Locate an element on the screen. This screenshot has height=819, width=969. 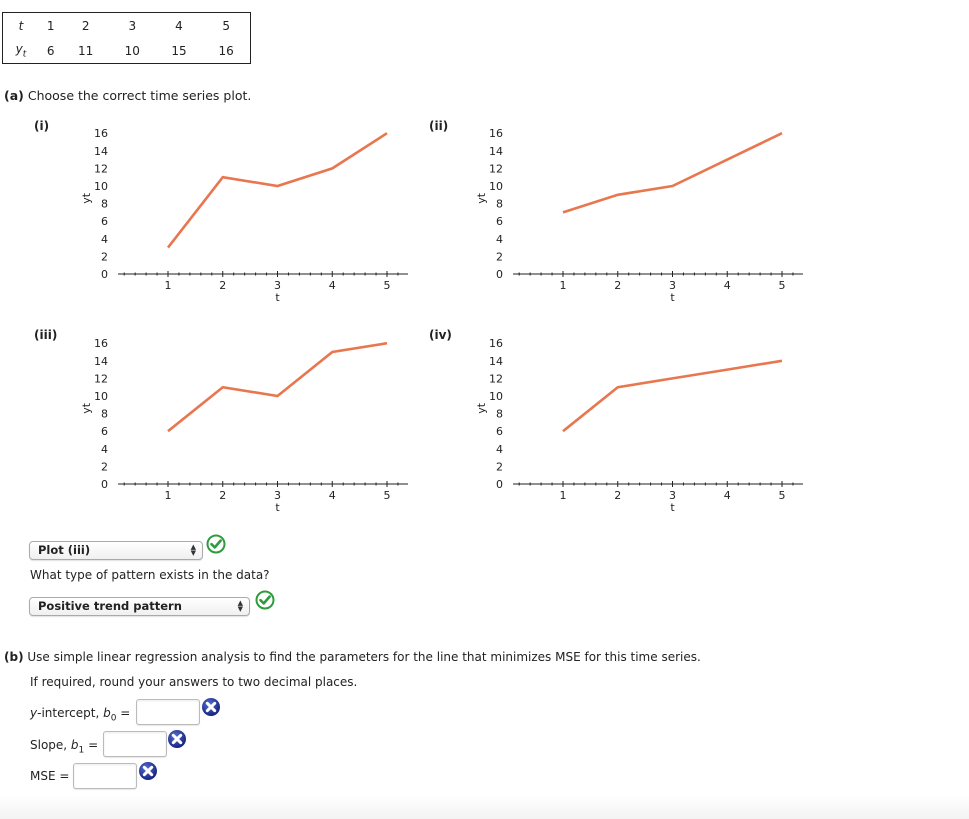
table-row-t: t 1 2 3 4 5 is located at coordinates (127, 26).